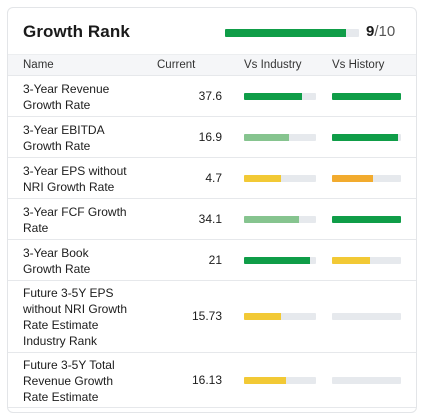 This screenshot has height=418, width=422. Describe the element at coordinates (75, 212) in the screenshot. I see `metric-name-line: 3-Year FCF Growth` at that location.